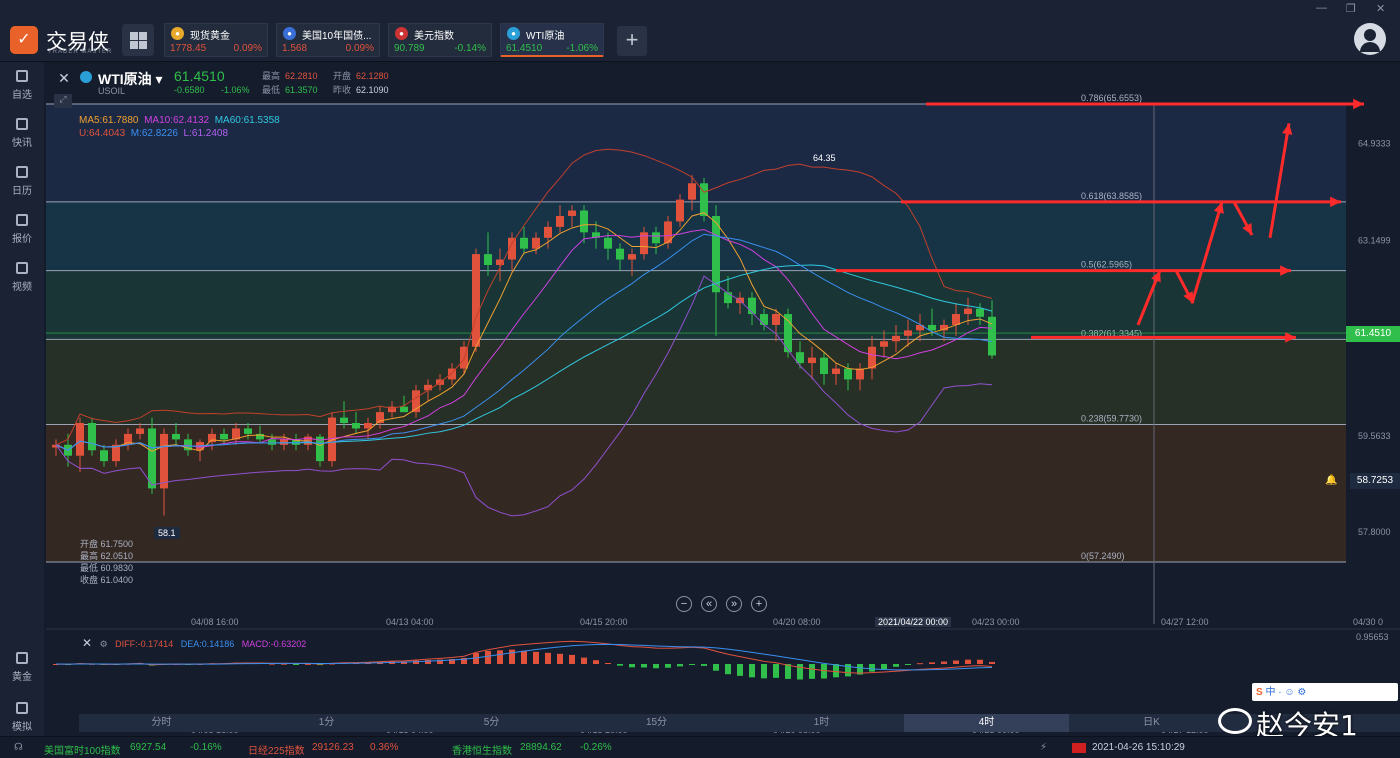  Describe the element at coordinates (656, 722) in the screenshot. I see `period-tab: 15分` at that location.